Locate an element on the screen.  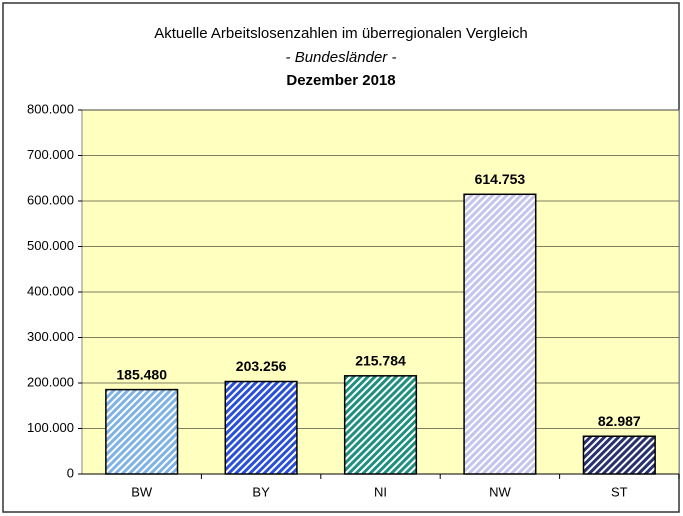
y-tick-label: 400.000 is located at coordinates (50, 290).